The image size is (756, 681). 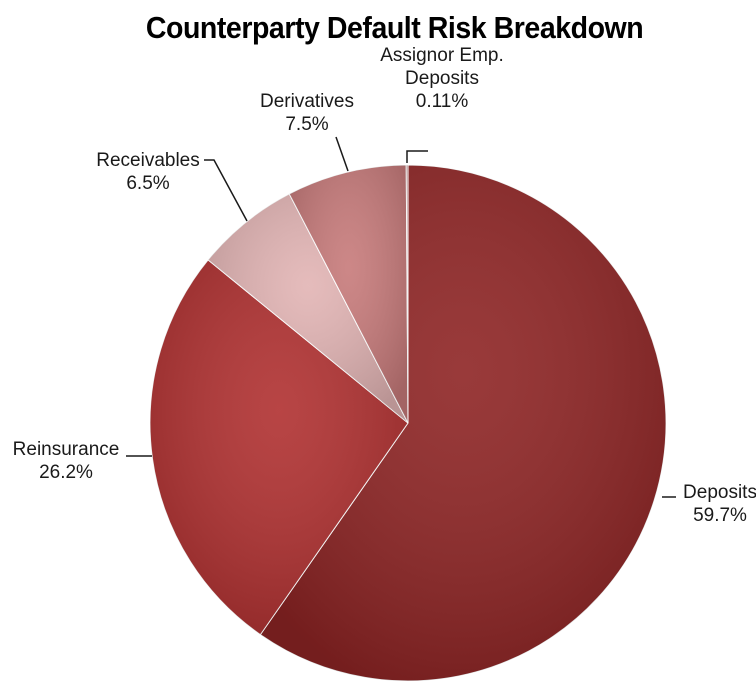 What do you see at coordinates (66, 472) in the screenshot?
I see `slice-value-label: 26.2%` at bounding box center [66, 472].